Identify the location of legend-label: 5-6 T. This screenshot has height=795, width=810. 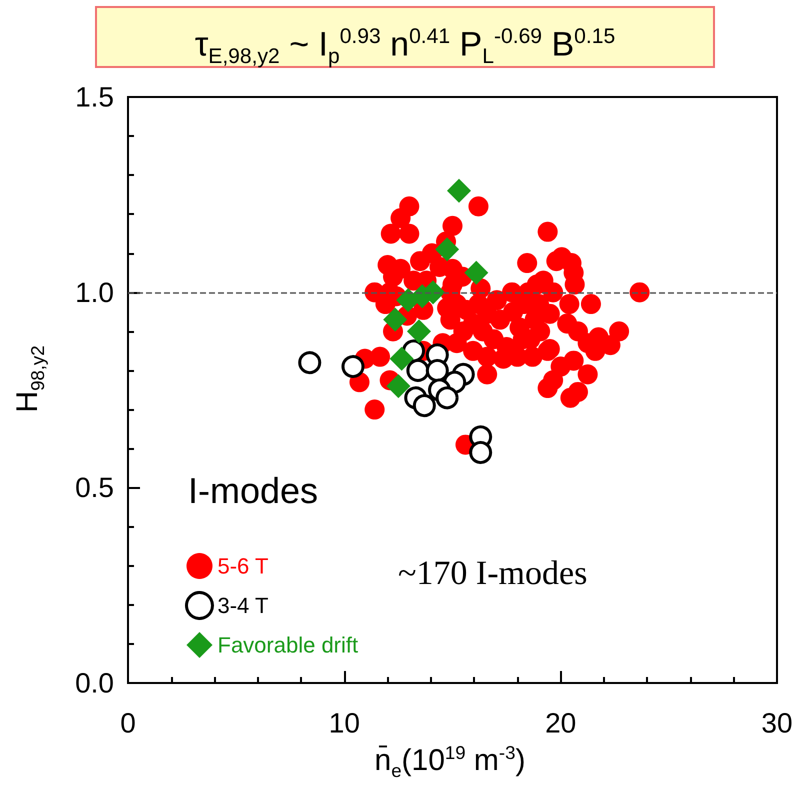
(243, 566).